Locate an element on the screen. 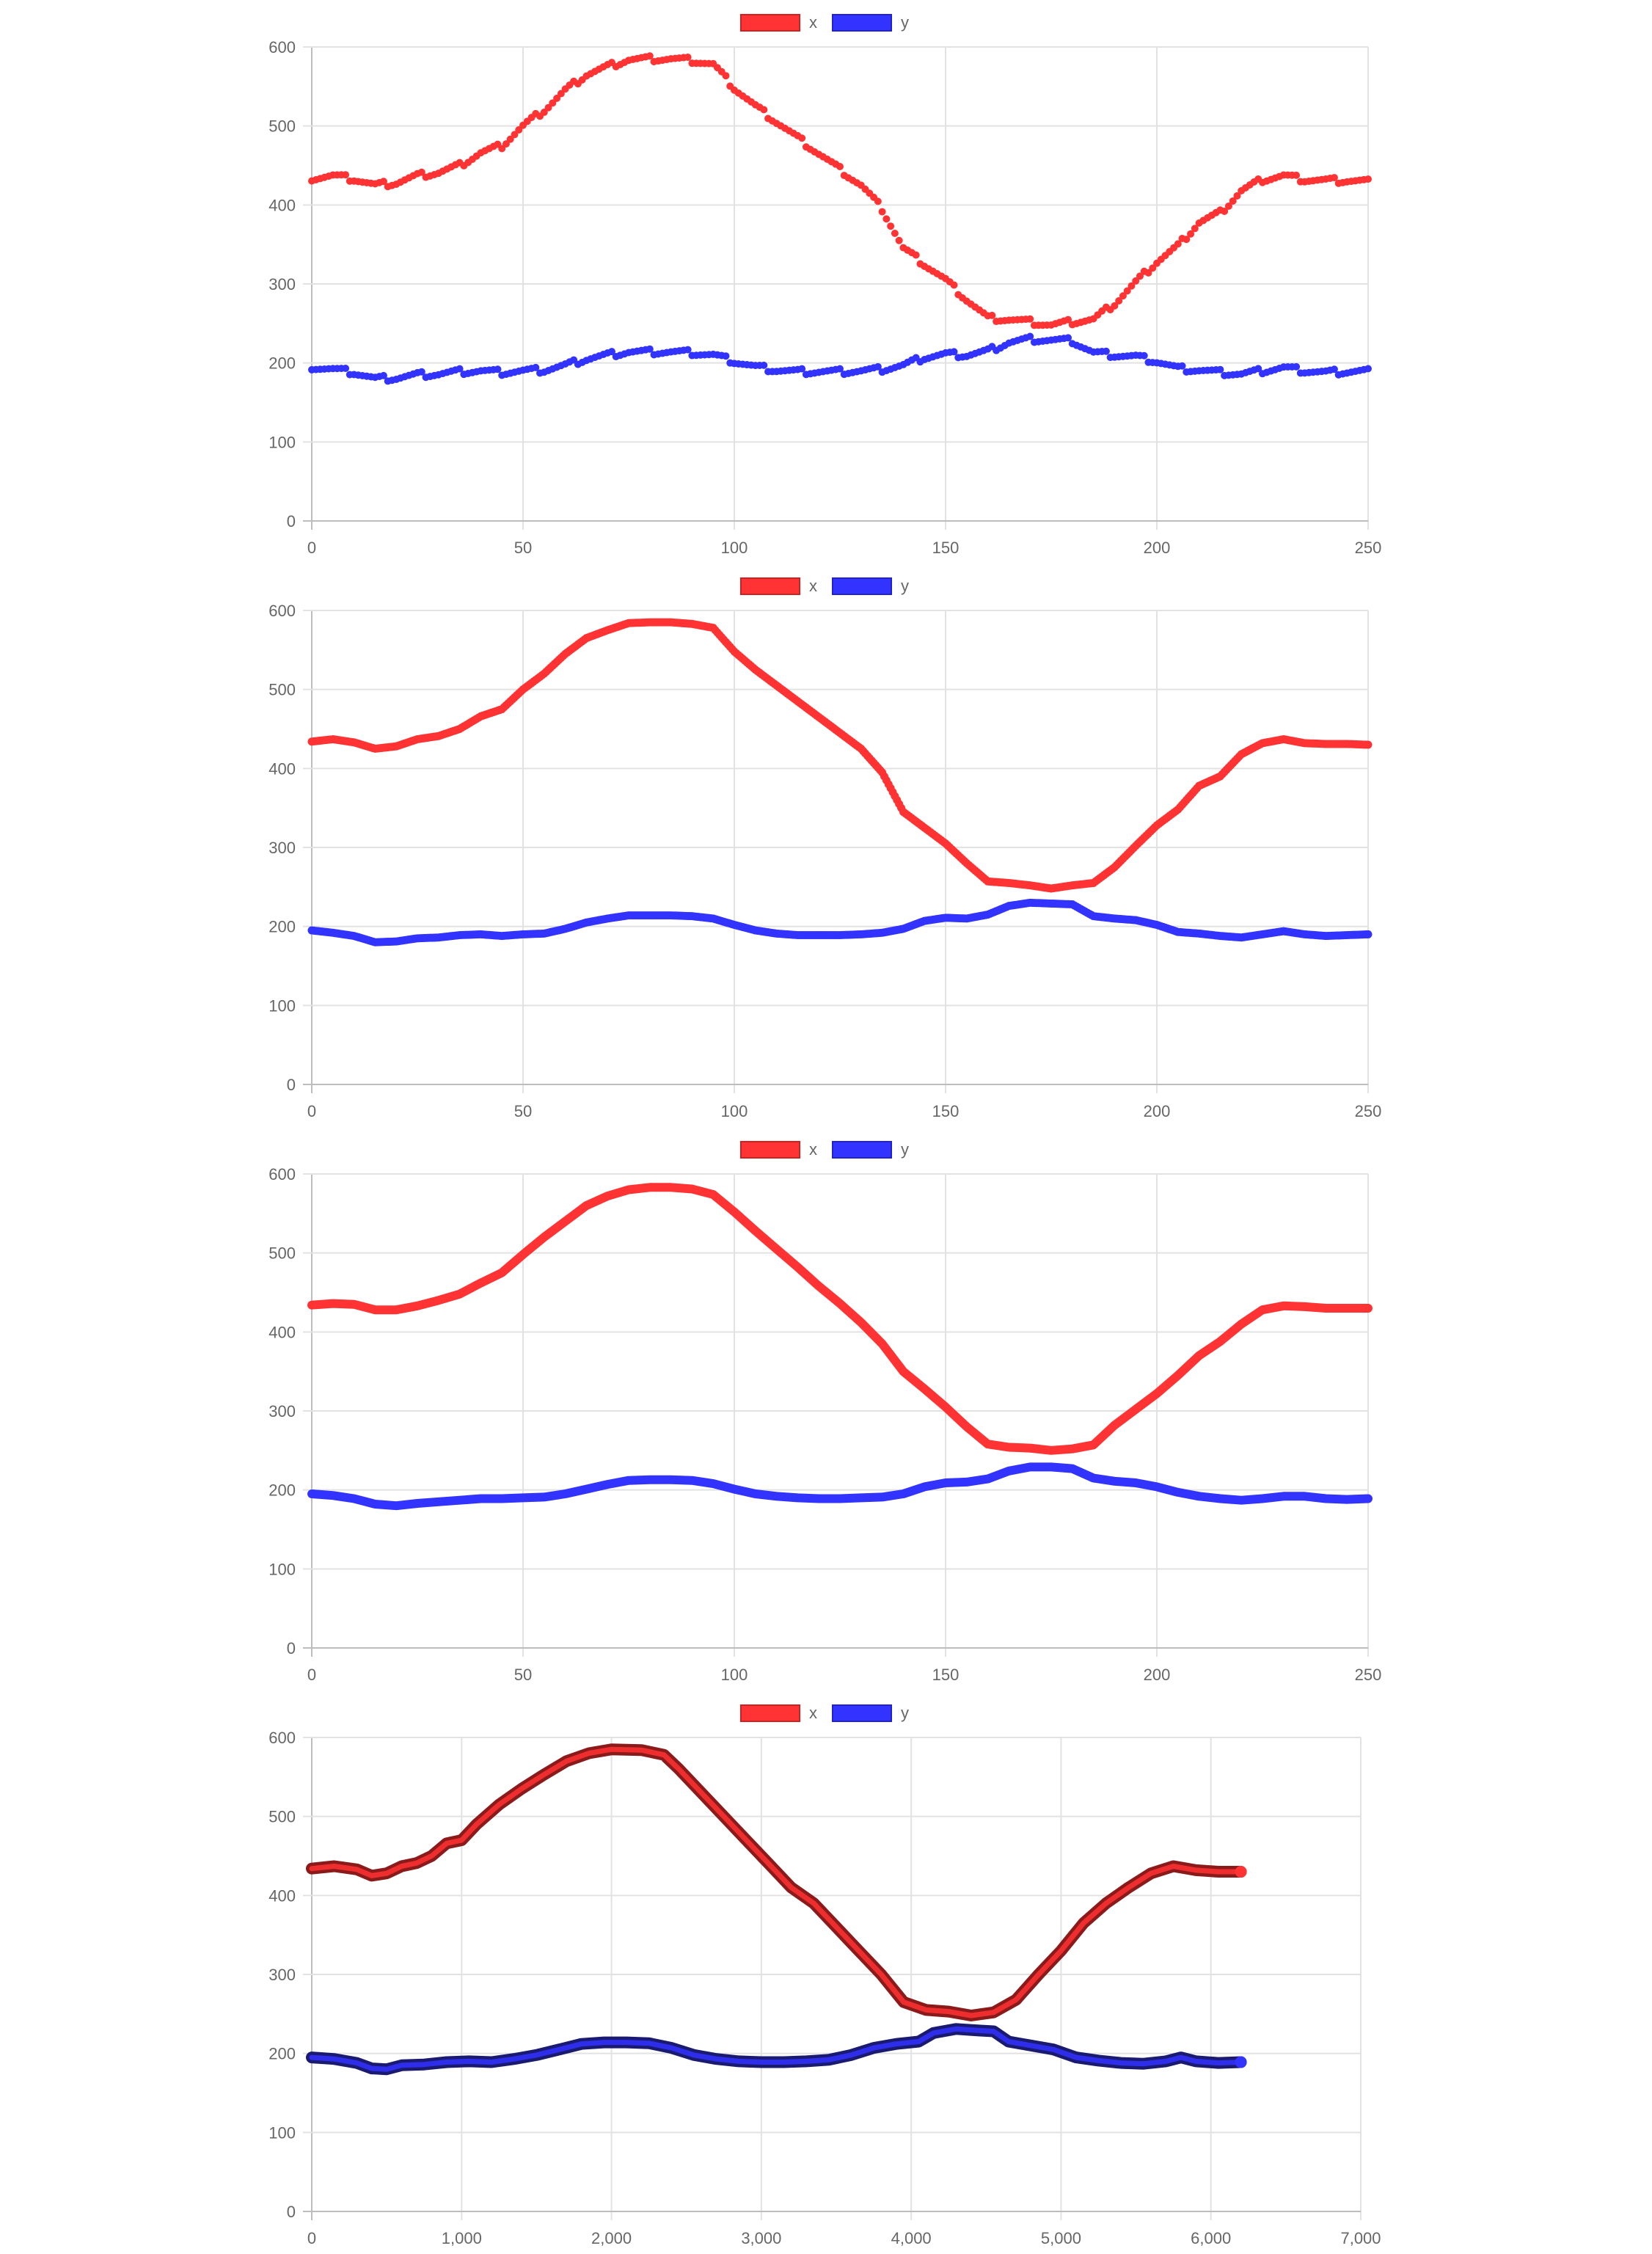  x-tick-label: 150 is located at coordinates (946, 1675).